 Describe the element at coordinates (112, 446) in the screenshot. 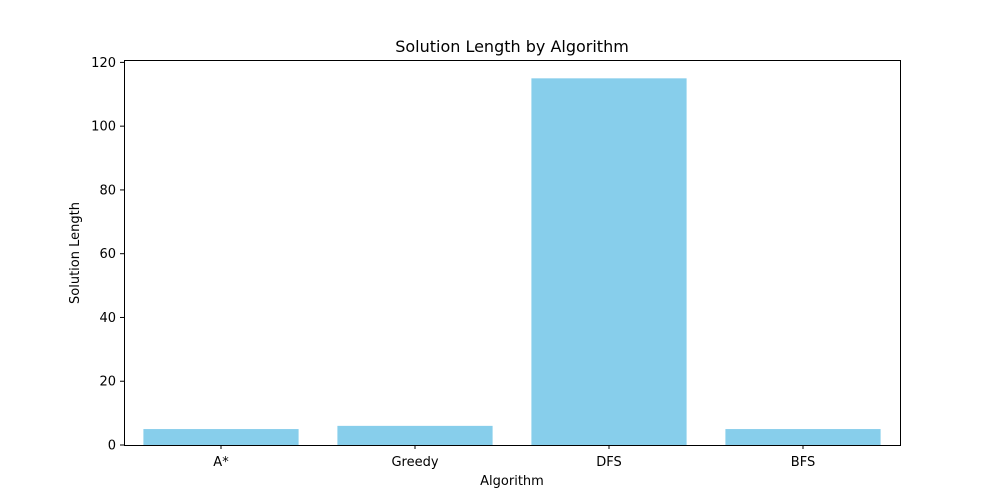

I see `y-tick-label: 0` at that location.